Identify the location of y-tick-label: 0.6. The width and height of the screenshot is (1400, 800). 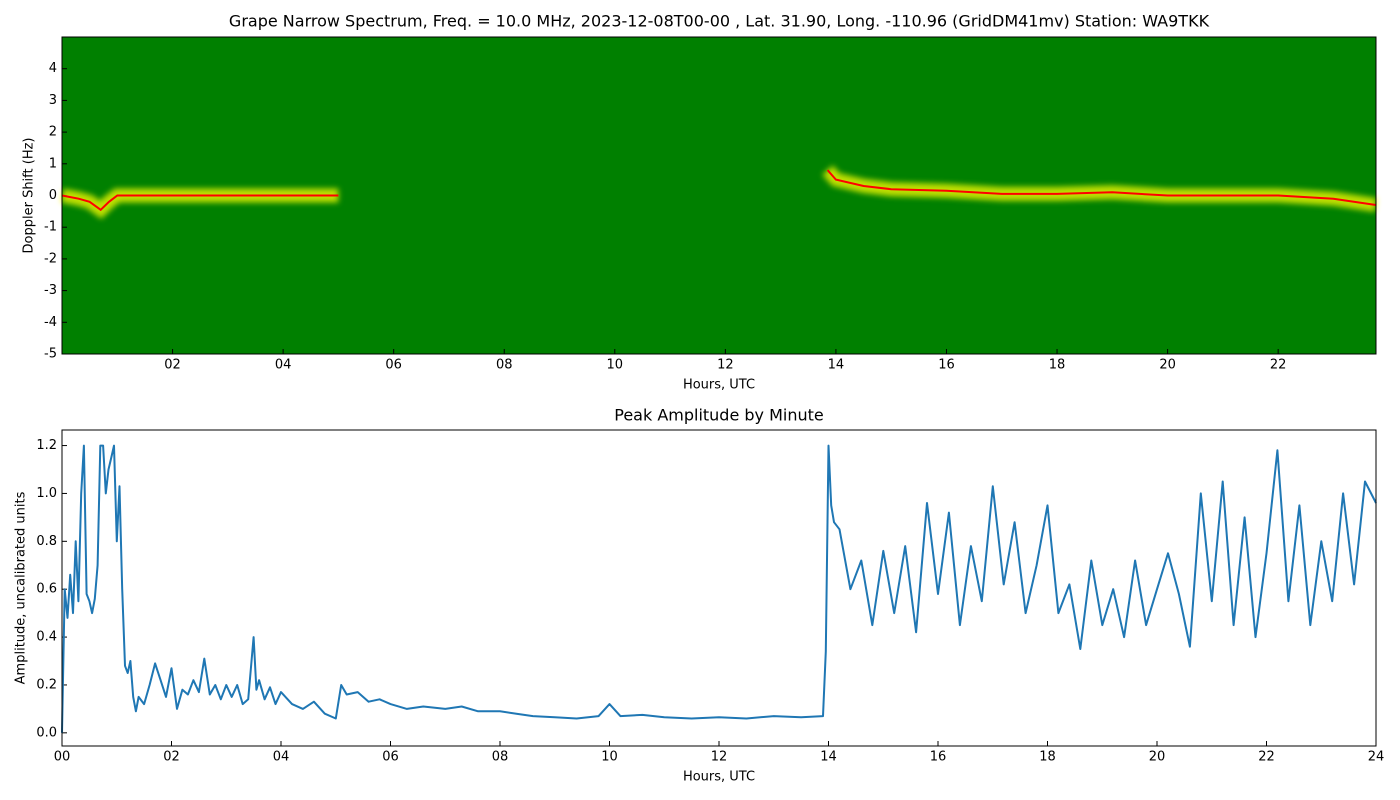
(46, 589).